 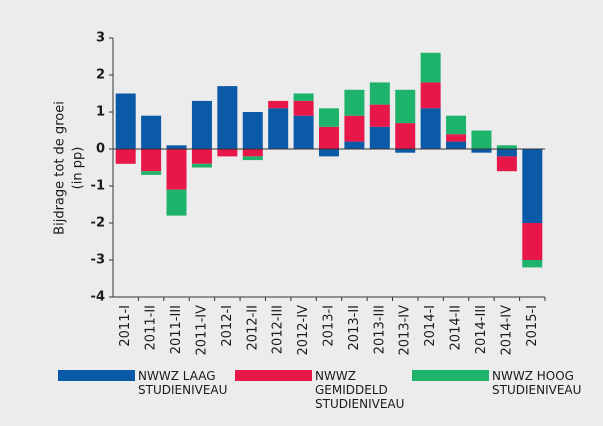 I want to click on x-tick-label: 2013-III, so click(x=379, y=329).